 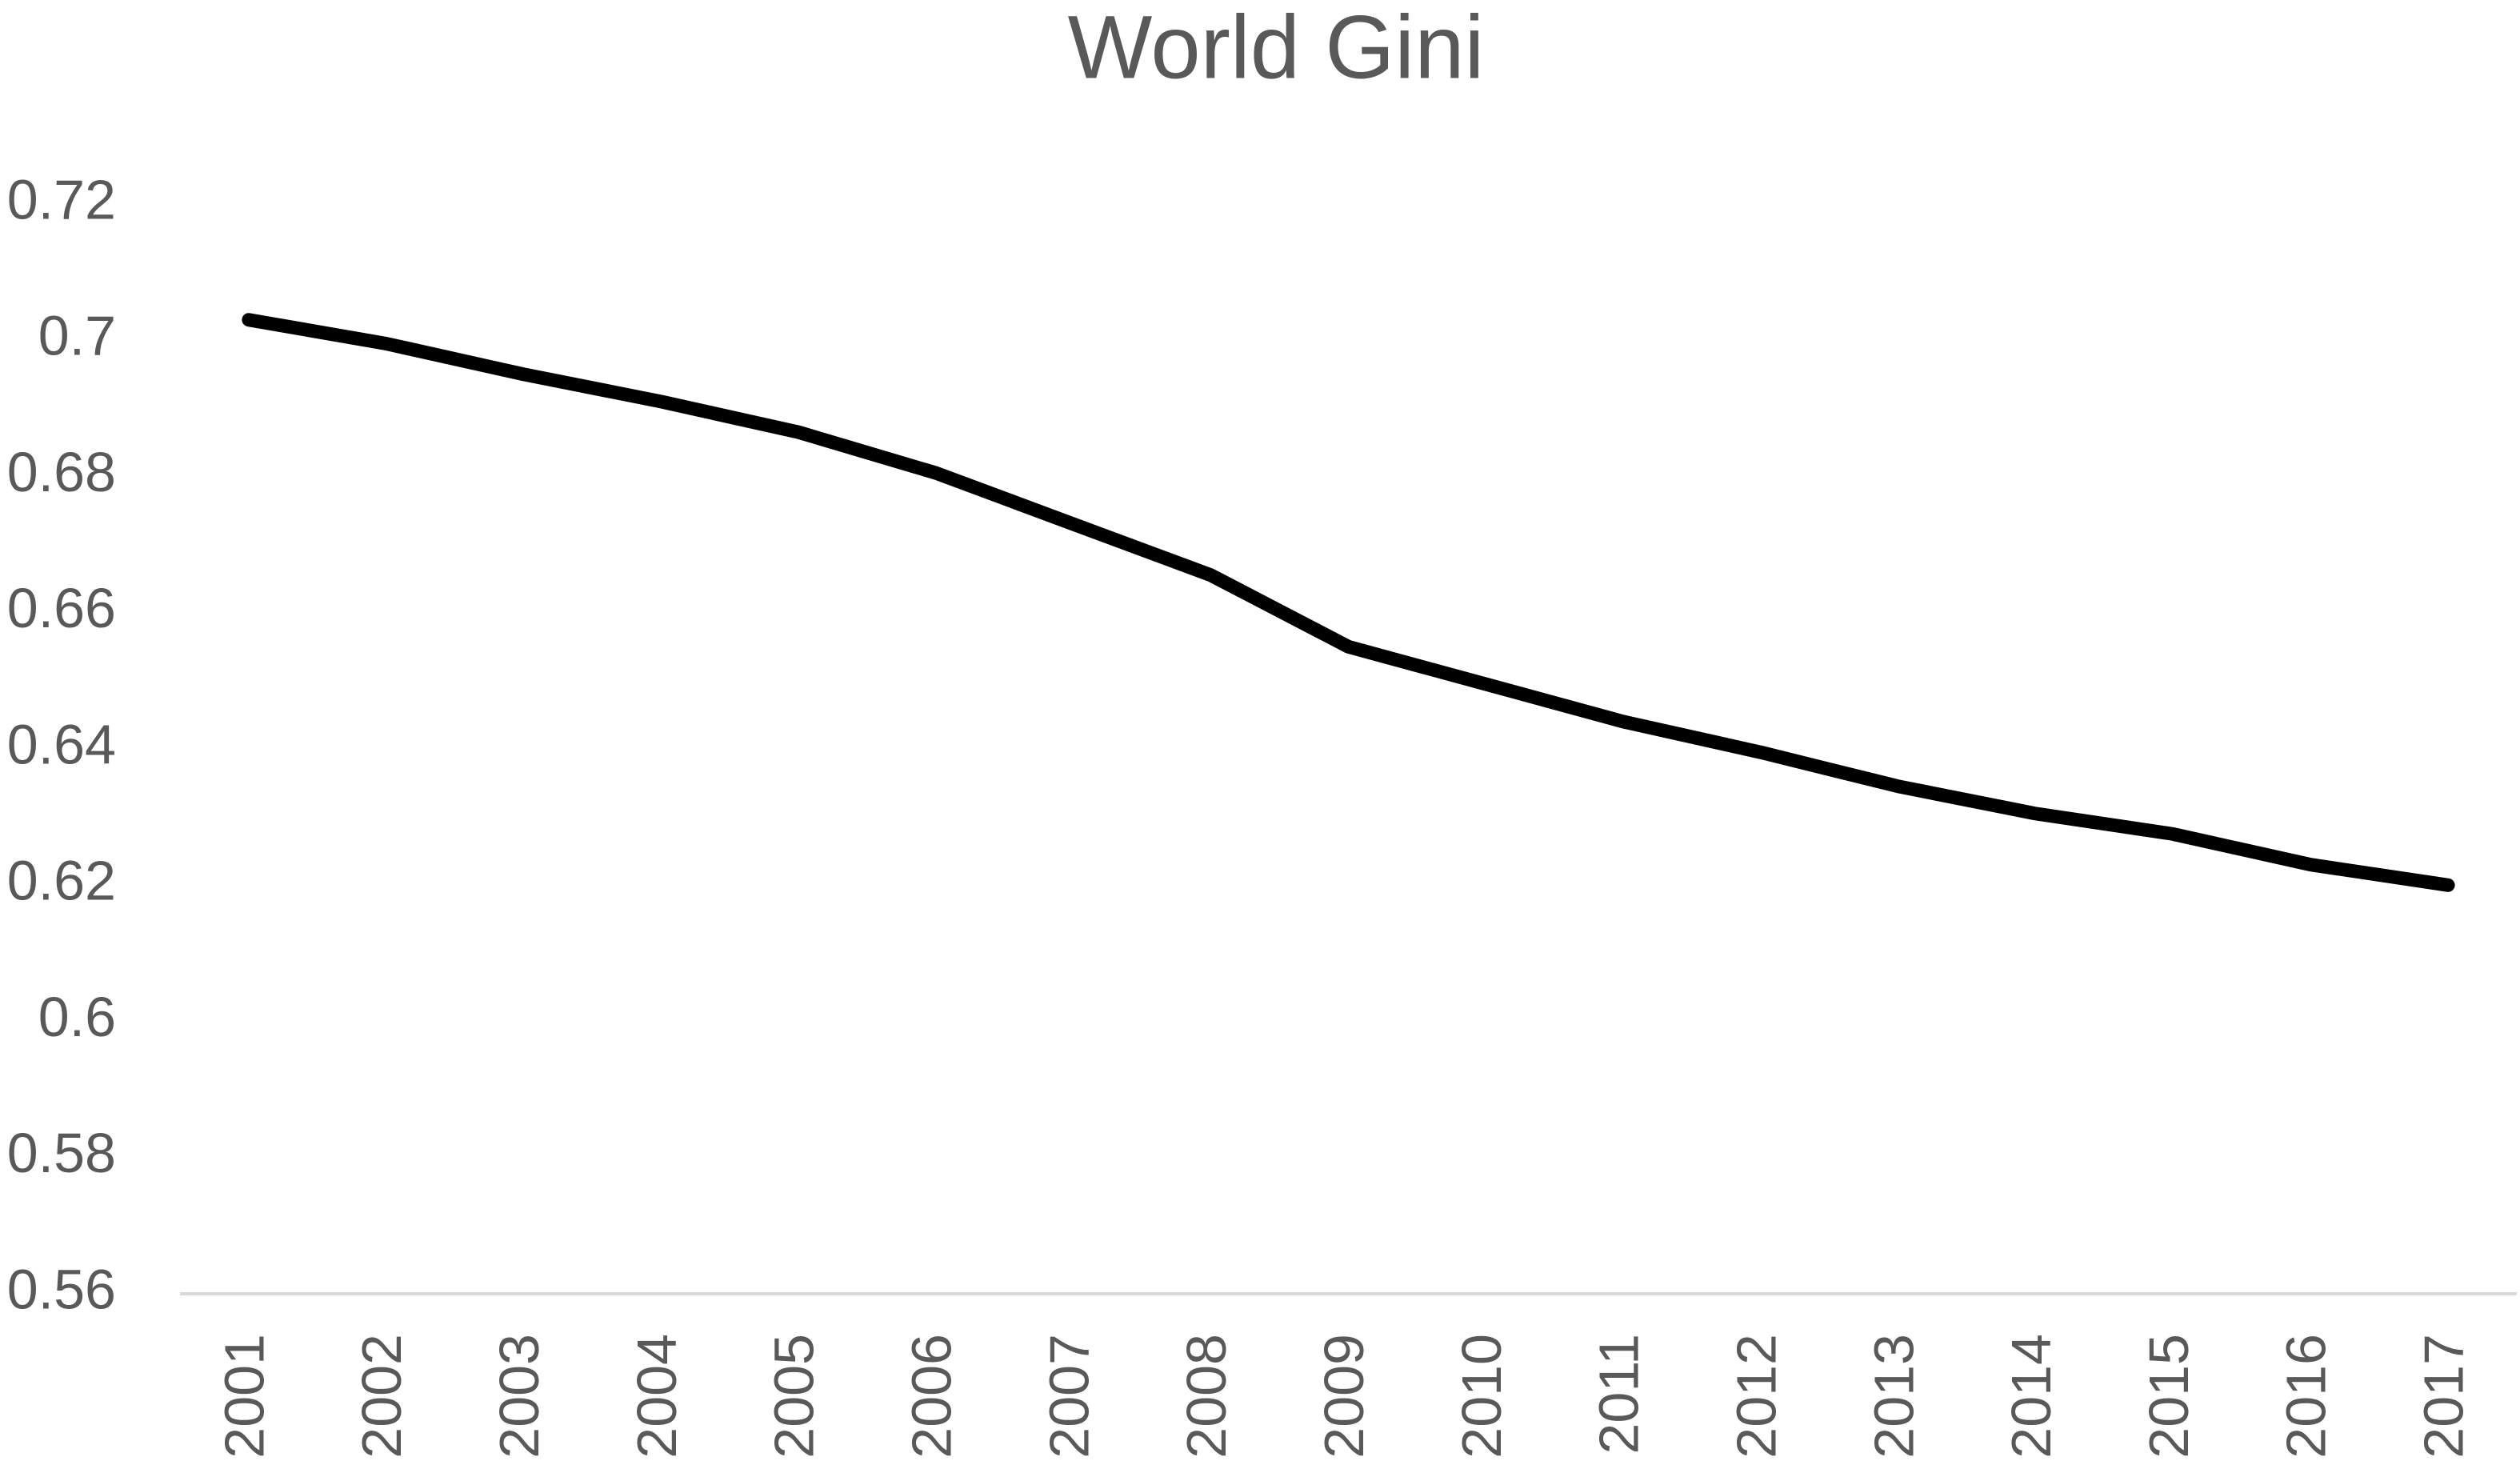 What do you see at coordinates (61, 1153) in the screenshot?
I see `y-tick-label: 0.58` at bounding box center [61, 1153].